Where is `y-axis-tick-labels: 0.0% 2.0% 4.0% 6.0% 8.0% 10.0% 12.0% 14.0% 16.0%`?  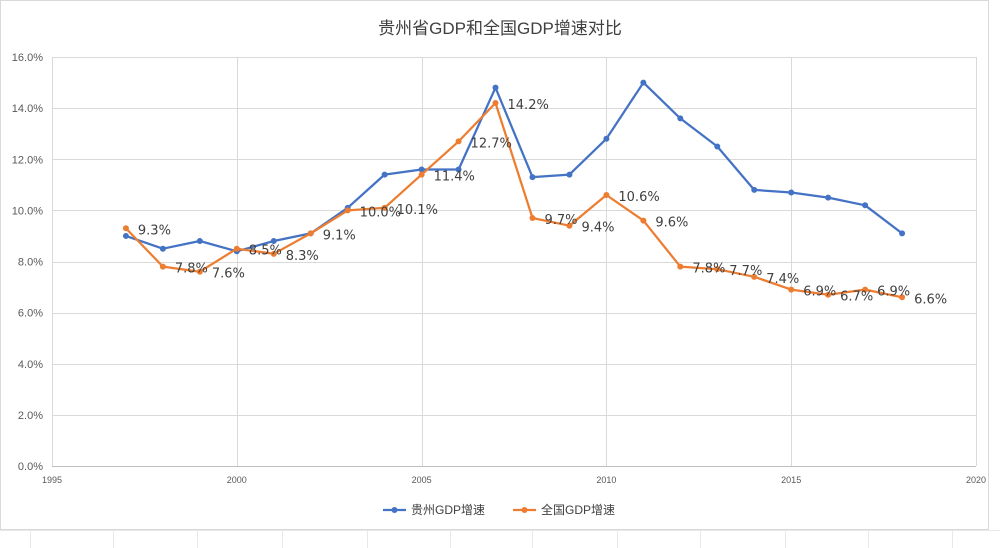
y-axis-tick-labels: 0.0% 2.0% 4.0% 6.0% 8.0% 10.0% 12.0% 14.0% 16.0% is located at coordinates (27, 262).